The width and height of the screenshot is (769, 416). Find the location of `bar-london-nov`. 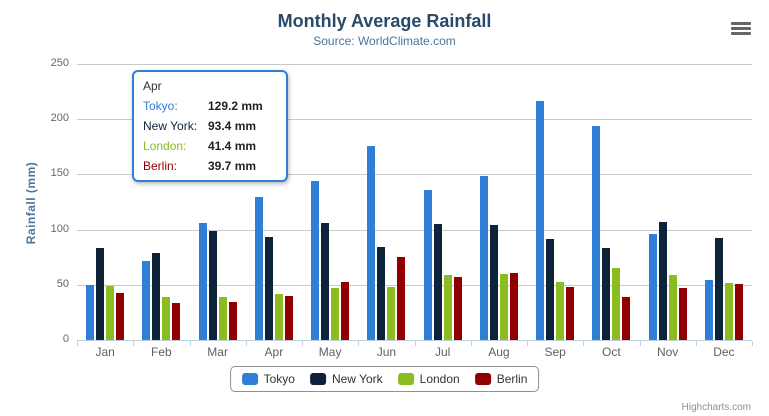

bar-london-nov is located at coordinates (672, 307).